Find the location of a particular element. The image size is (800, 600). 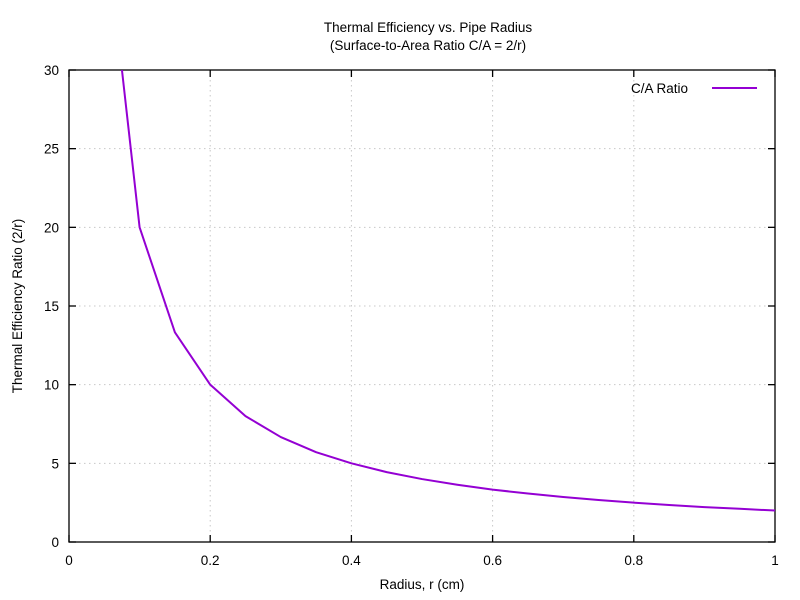

x-tick-label: 0.6 is located at coordinates (492, 560).